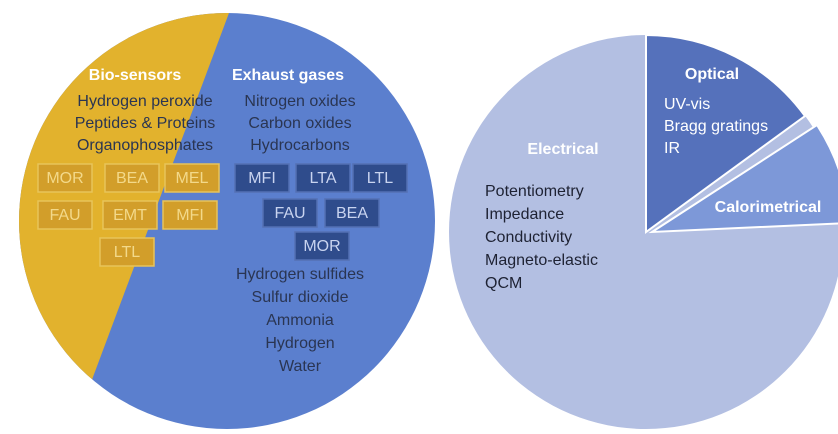 Image resolution: width=838 pixels, height=434 pixels. What do you see at coordinates (524, 214) in the screenshot?
I see `label: Impedance` at bounding box center [524, 214].